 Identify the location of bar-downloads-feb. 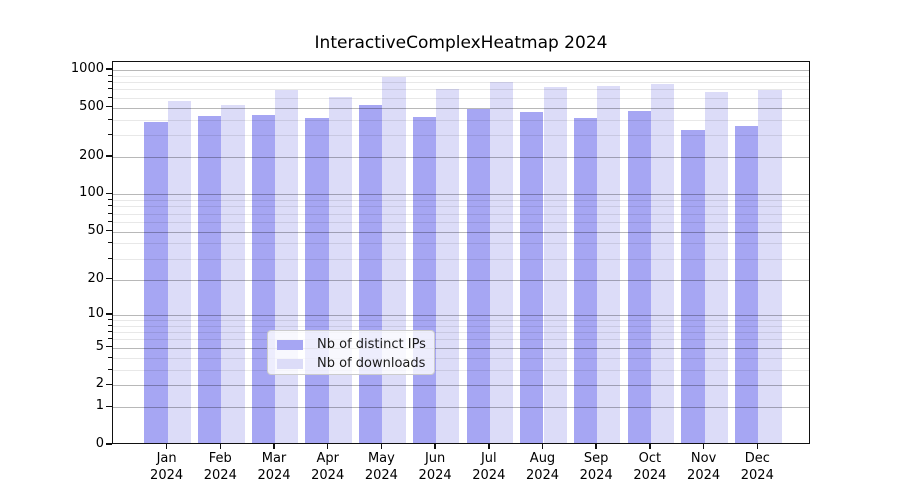
(233, 273).